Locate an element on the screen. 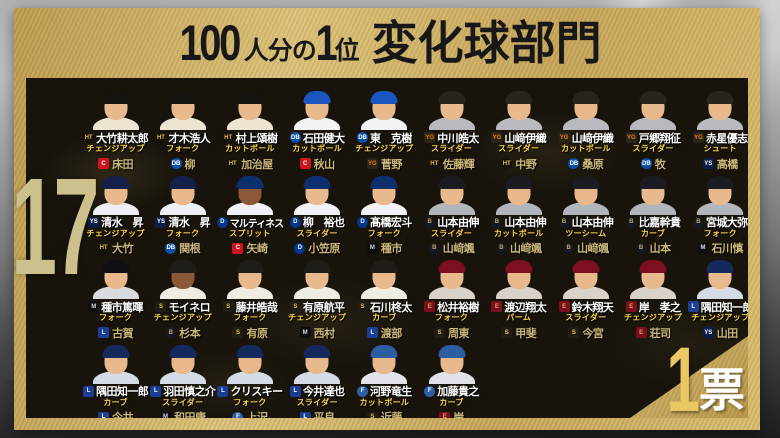 The image size is (780, 438). team-icon: L is located at coordinates (295, 391).